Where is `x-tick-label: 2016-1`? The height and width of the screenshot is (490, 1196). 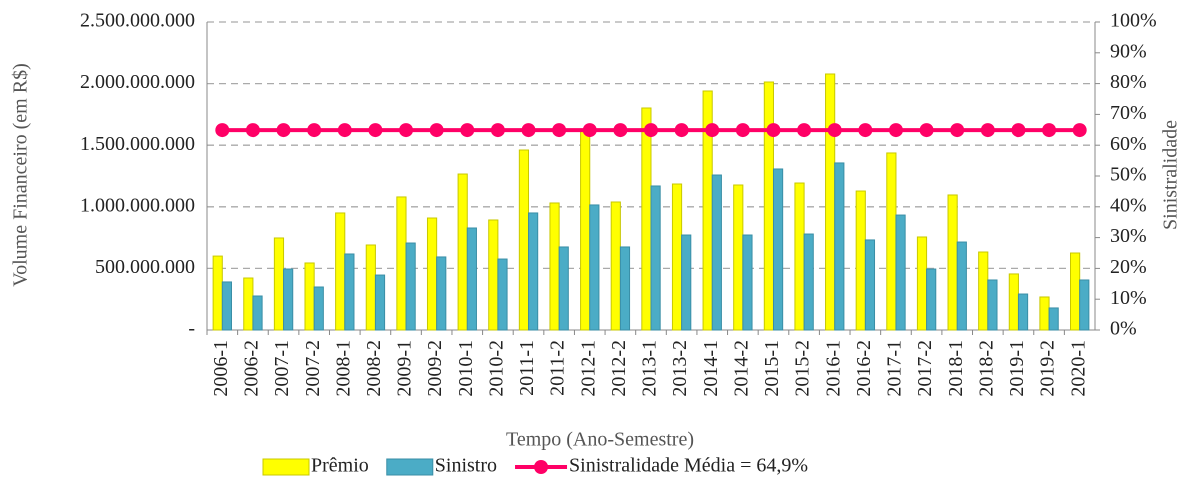
x-tick-label: 2016-1 is located at coordinates (833, 368).